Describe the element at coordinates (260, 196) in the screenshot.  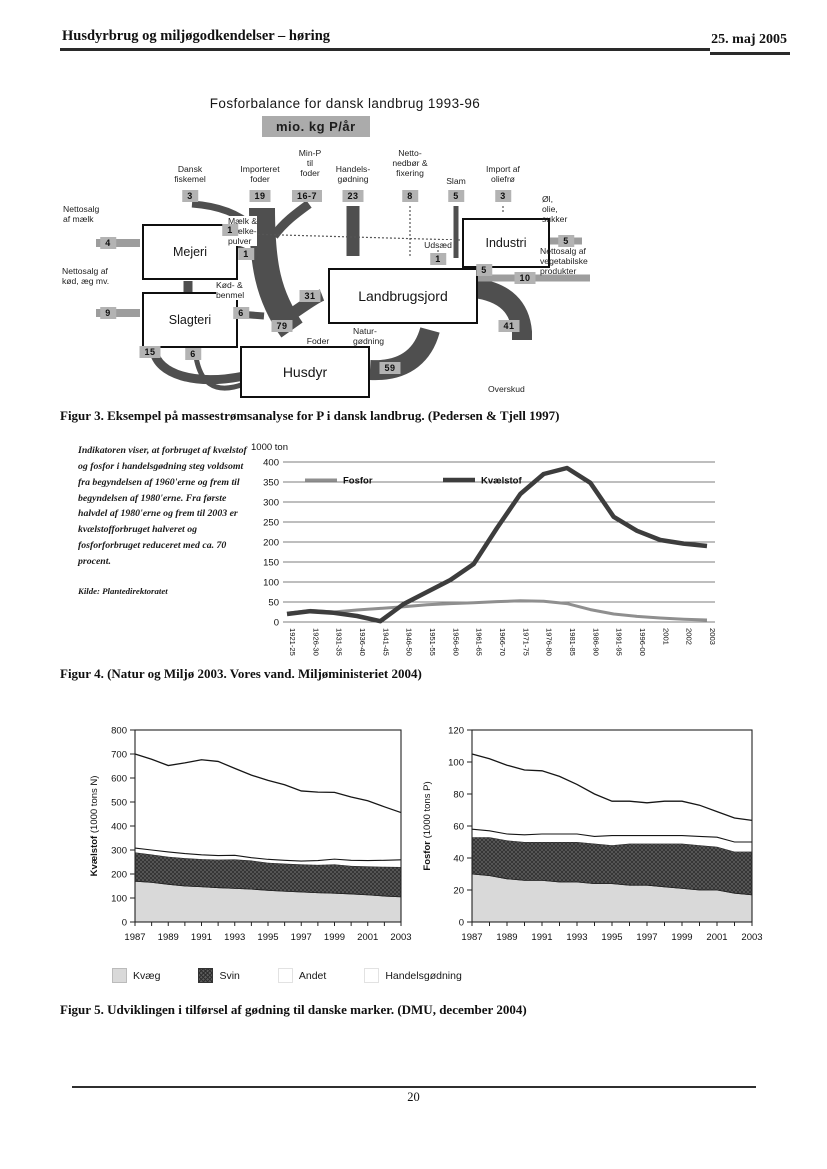
I see `flow-value-importeret-foder: 19` at that location.